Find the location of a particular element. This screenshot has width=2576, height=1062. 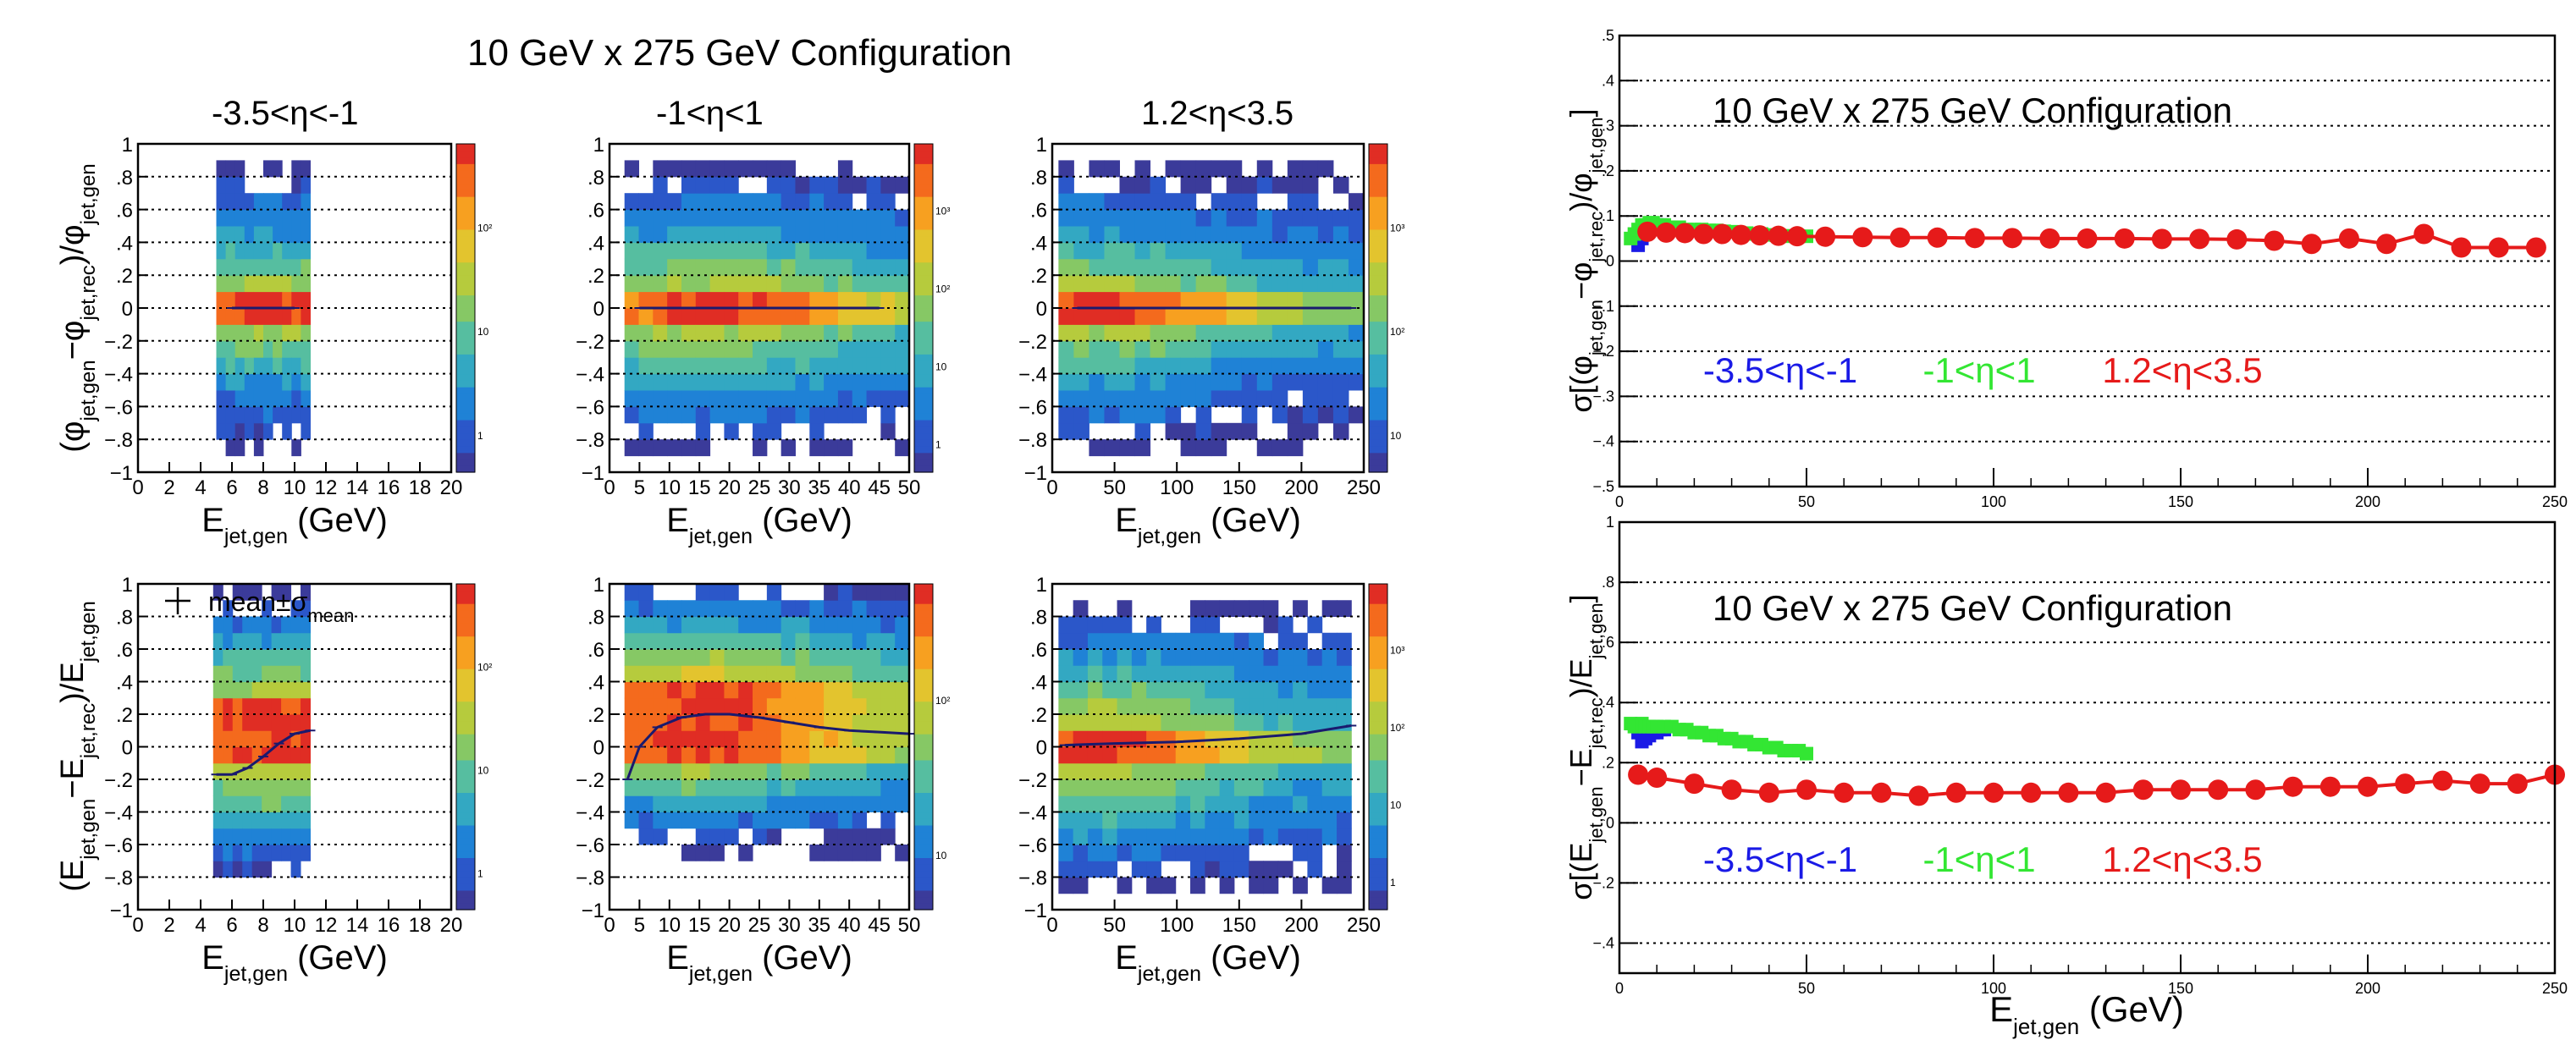

y-tick-label: −.4 is located at coordinates (1032, 813).